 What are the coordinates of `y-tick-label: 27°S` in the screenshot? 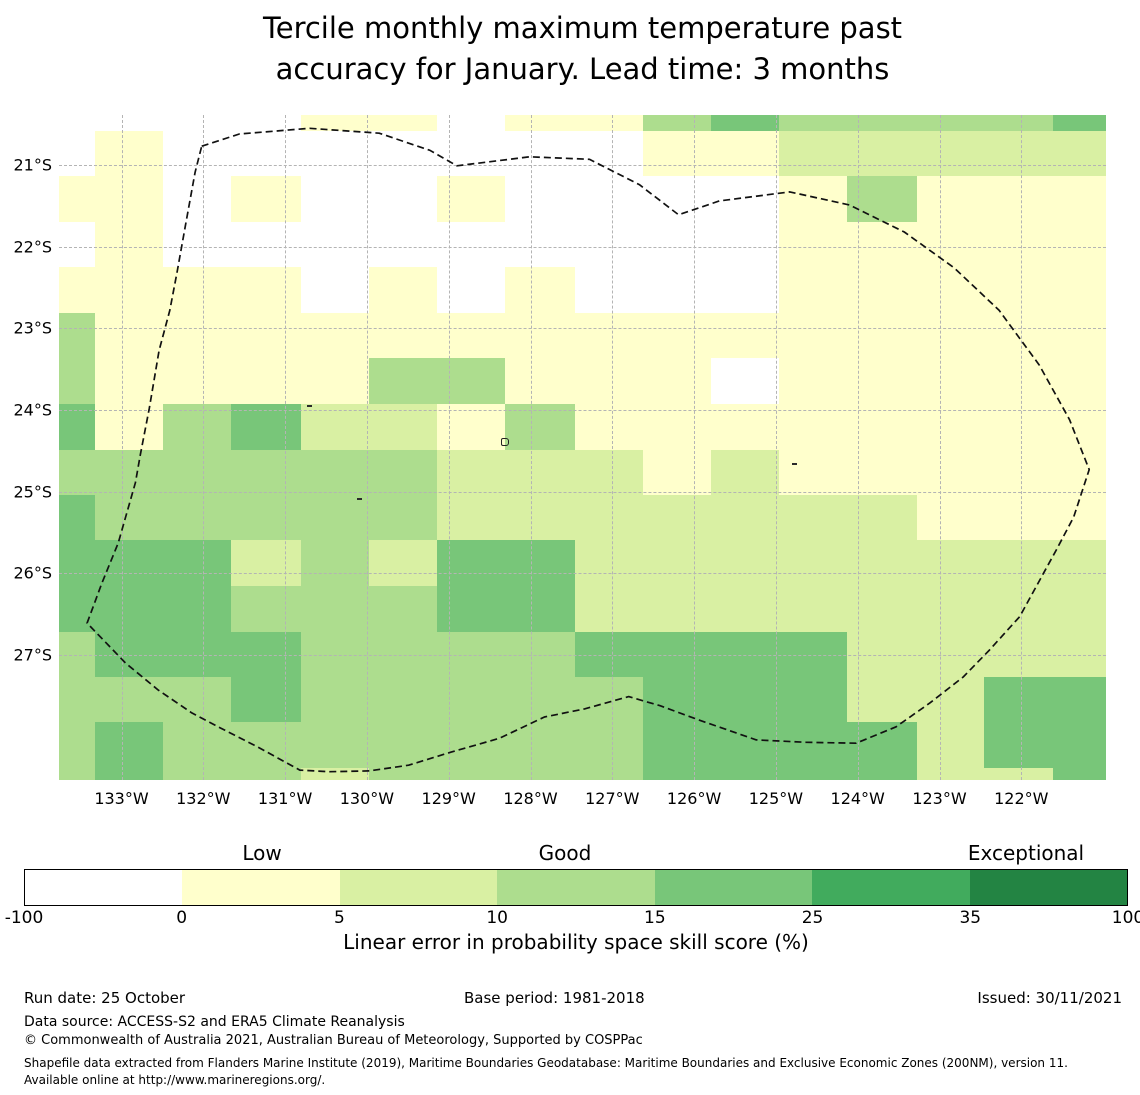 It's located at (32, 655).